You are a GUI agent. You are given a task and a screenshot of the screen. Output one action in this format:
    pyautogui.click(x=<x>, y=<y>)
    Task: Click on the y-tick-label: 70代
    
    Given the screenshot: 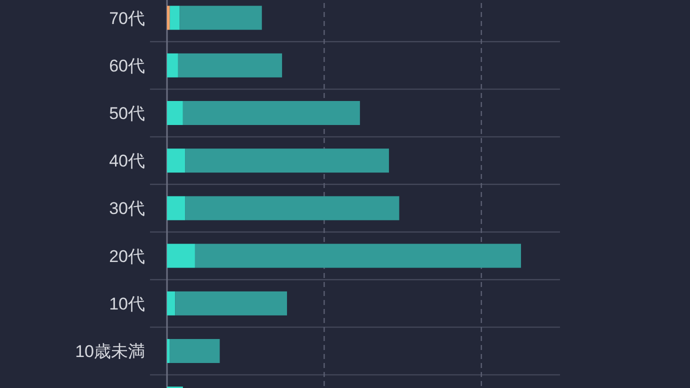 What is the action you would take?
    pyautogui.click(x=127, y=18)
    